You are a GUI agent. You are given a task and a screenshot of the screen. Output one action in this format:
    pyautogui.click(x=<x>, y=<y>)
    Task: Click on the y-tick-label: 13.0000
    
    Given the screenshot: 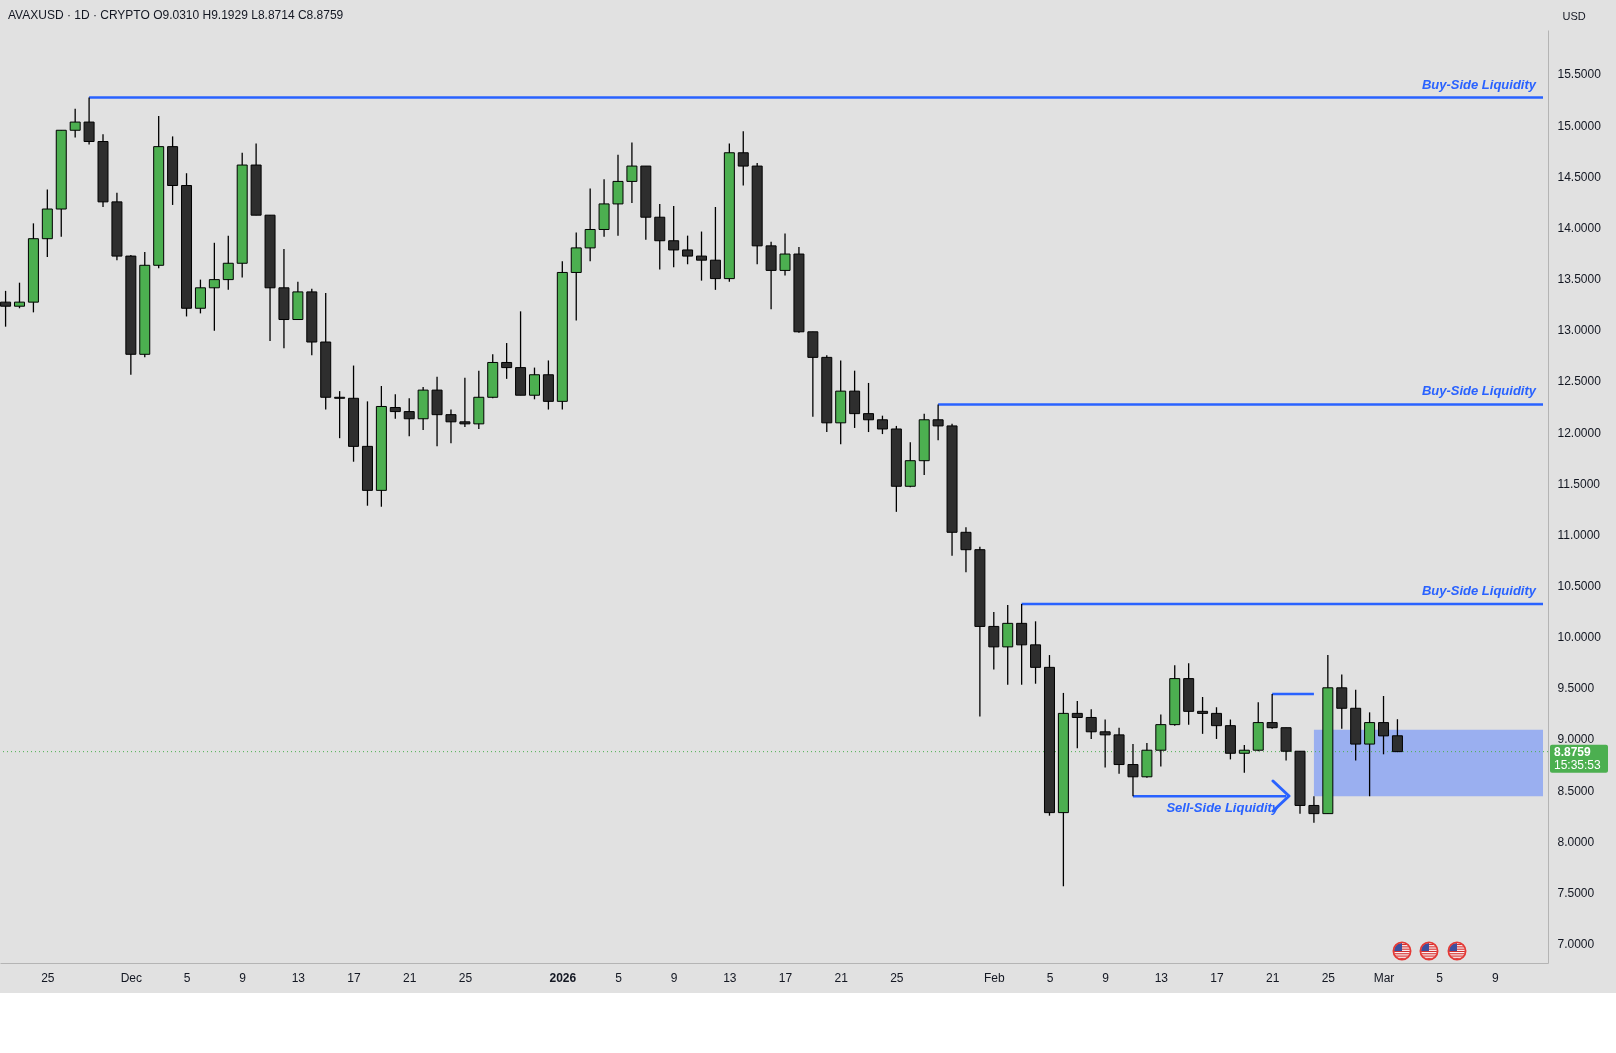 What is the action you would take?
    pyautogui.click(x=1579, y=330)
    